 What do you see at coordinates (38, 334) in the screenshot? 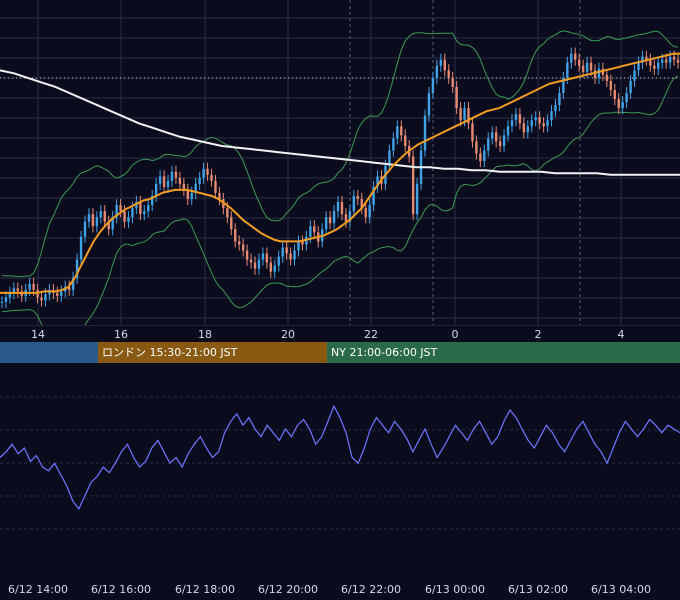
I see `x-tick-label: 14` at bounding box center [38, 334].